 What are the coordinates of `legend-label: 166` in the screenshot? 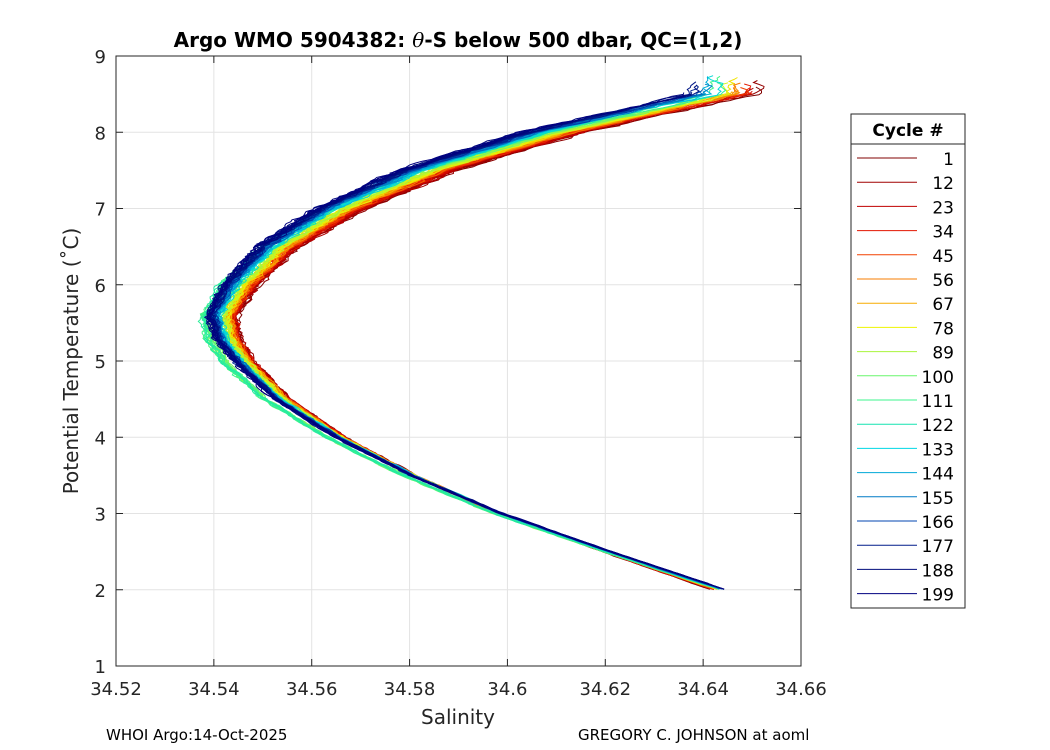 It's located at (938, 523).